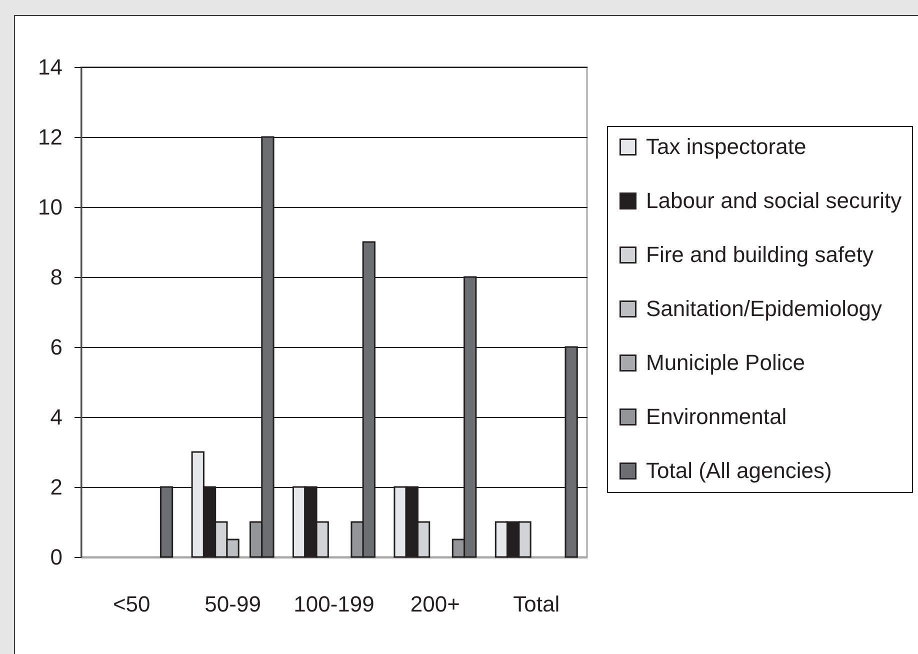 The height and width of the screenshot is (654, 918). What do you see at coordinates (232, 604) in the screenshot?
I see `x-tick-label: 50-99` at bounding box center [232, 604].